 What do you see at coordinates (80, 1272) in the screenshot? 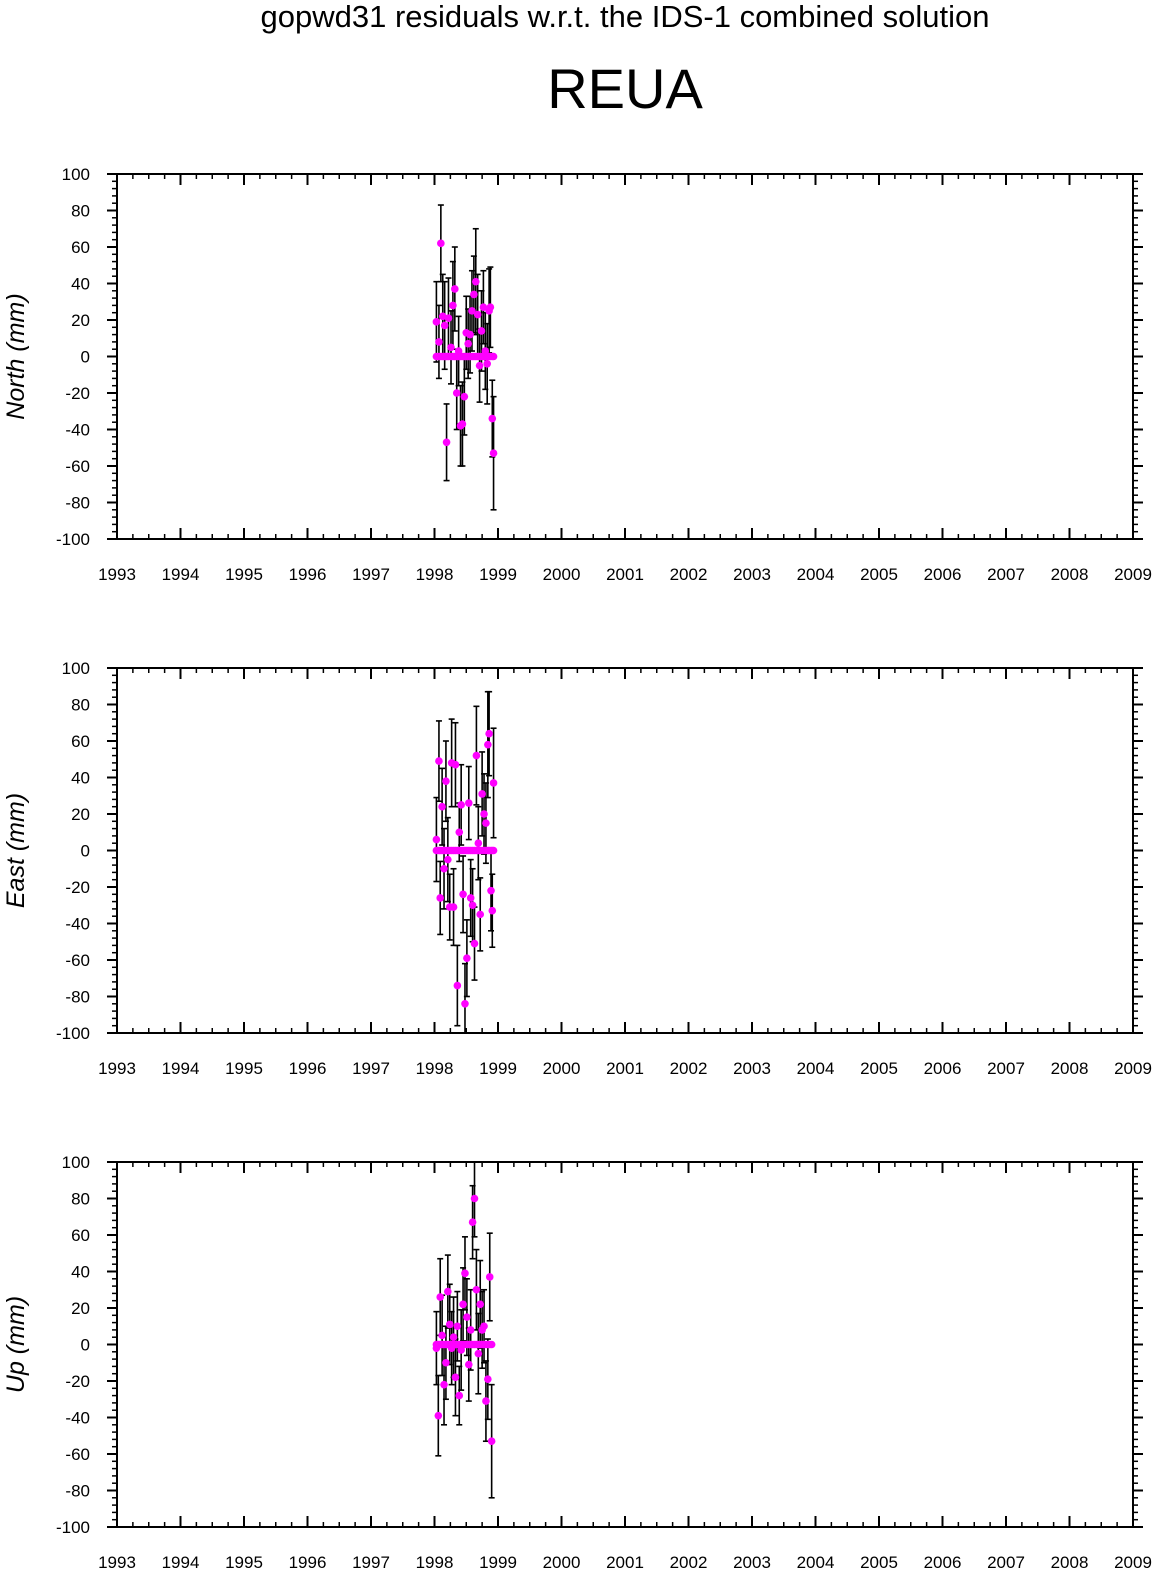
I see `y-tick-label: 40` at bounding box center [80, 1272].